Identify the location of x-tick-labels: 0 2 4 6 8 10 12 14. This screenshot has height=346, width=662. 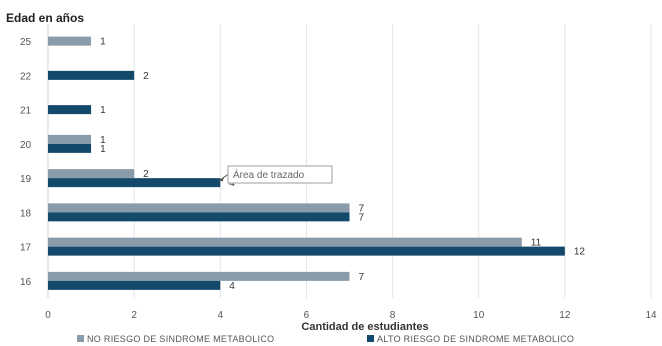
(351, 315).